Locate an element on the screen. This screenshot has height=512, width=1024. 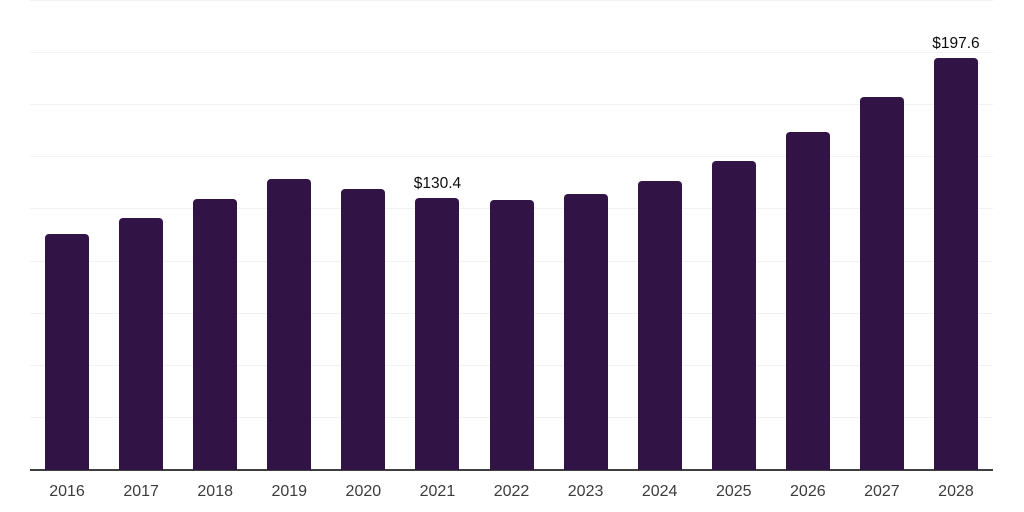
bar-2027 is located at coordinates (881, 283).